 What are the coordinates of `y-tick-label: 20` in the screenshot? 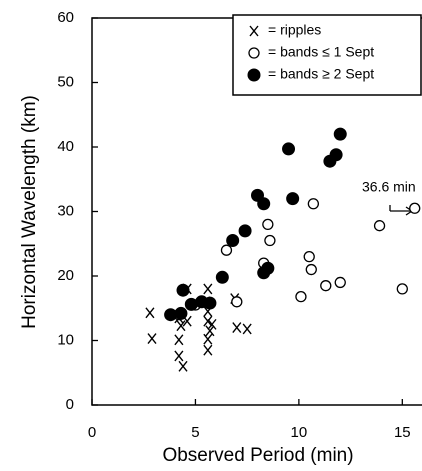 It's located at (65, 275).